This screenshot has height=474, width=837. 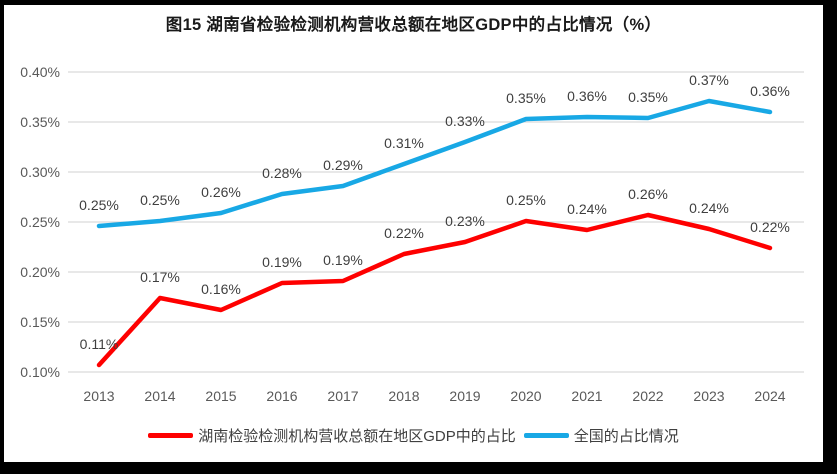 I want to click on legend-swatch-hunan-red-line, so click(x=171, y=435).